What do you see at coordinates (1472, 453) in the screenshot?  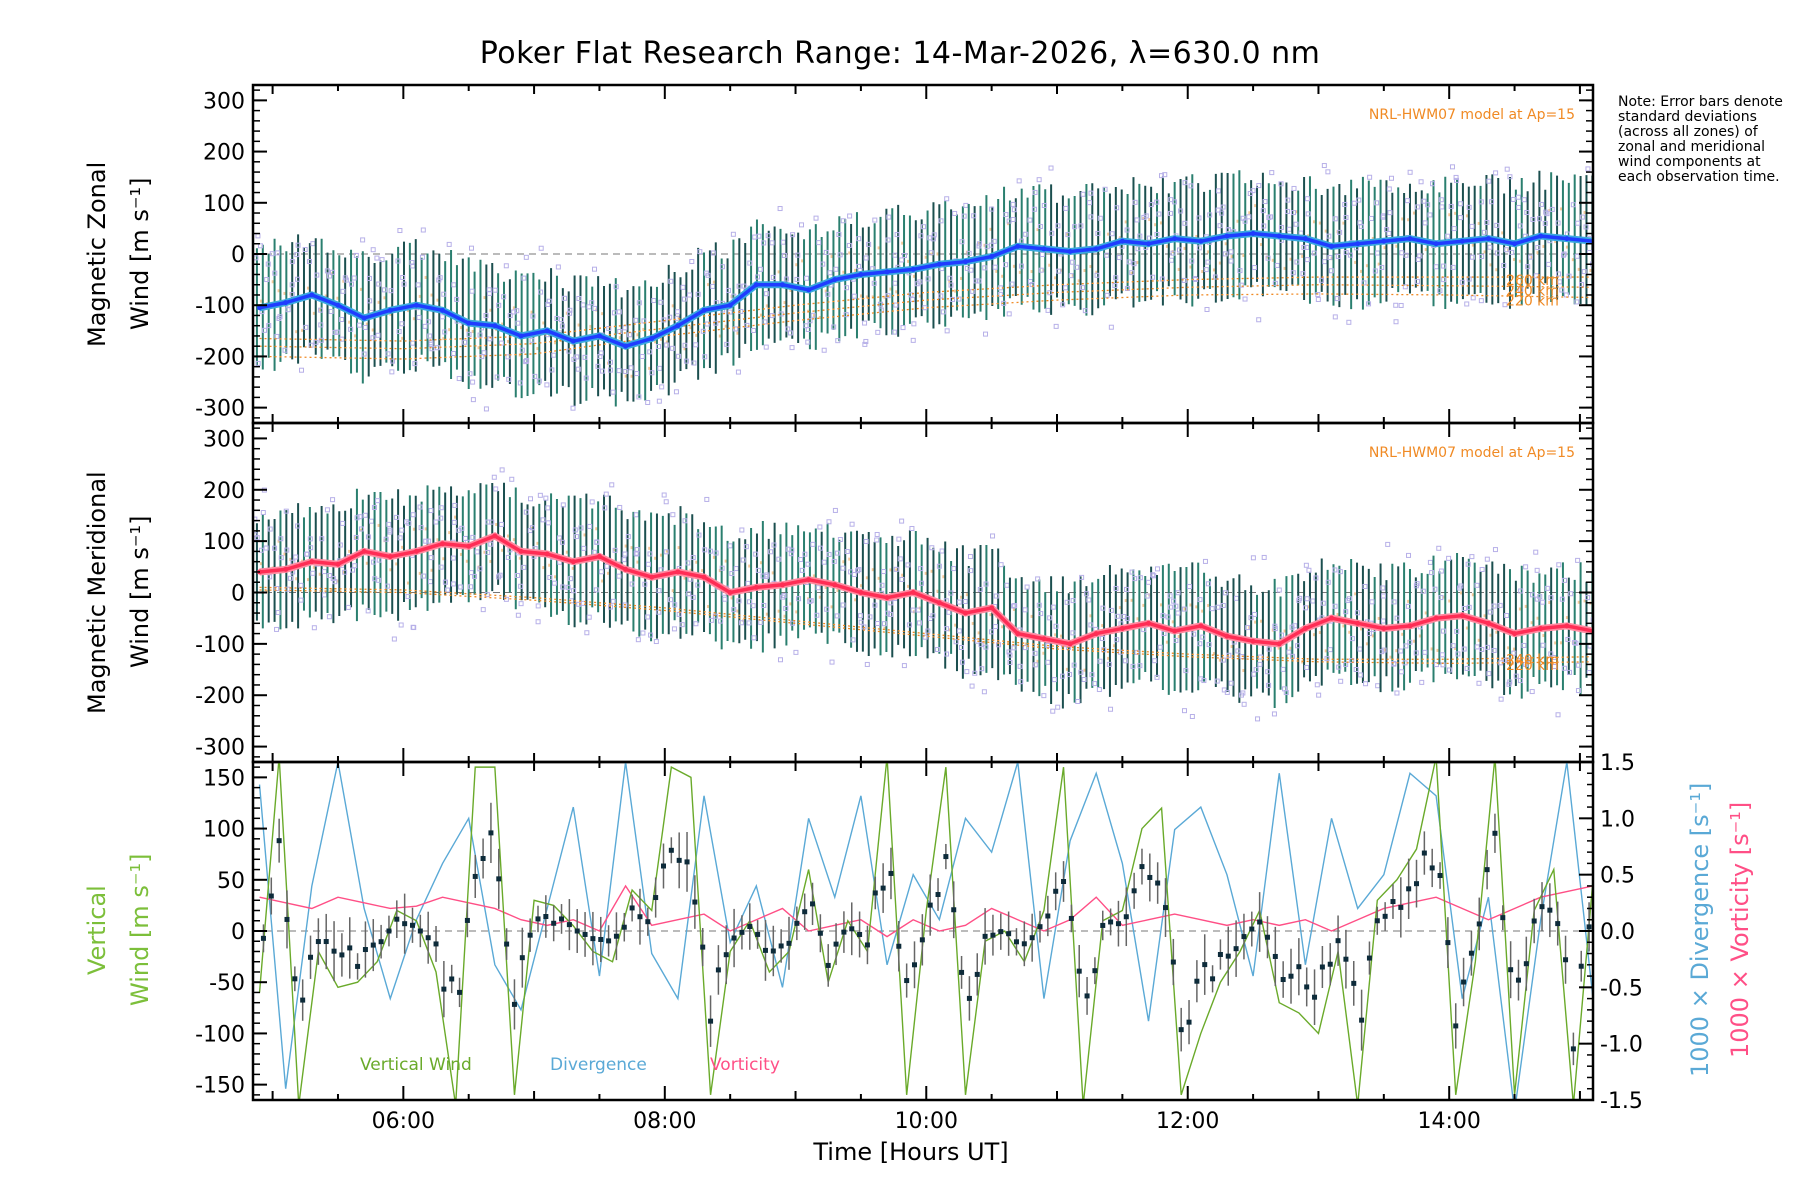 I see `model-label: NRL-HWM07 model at Ap=15` at bounding box center [1472, 453].